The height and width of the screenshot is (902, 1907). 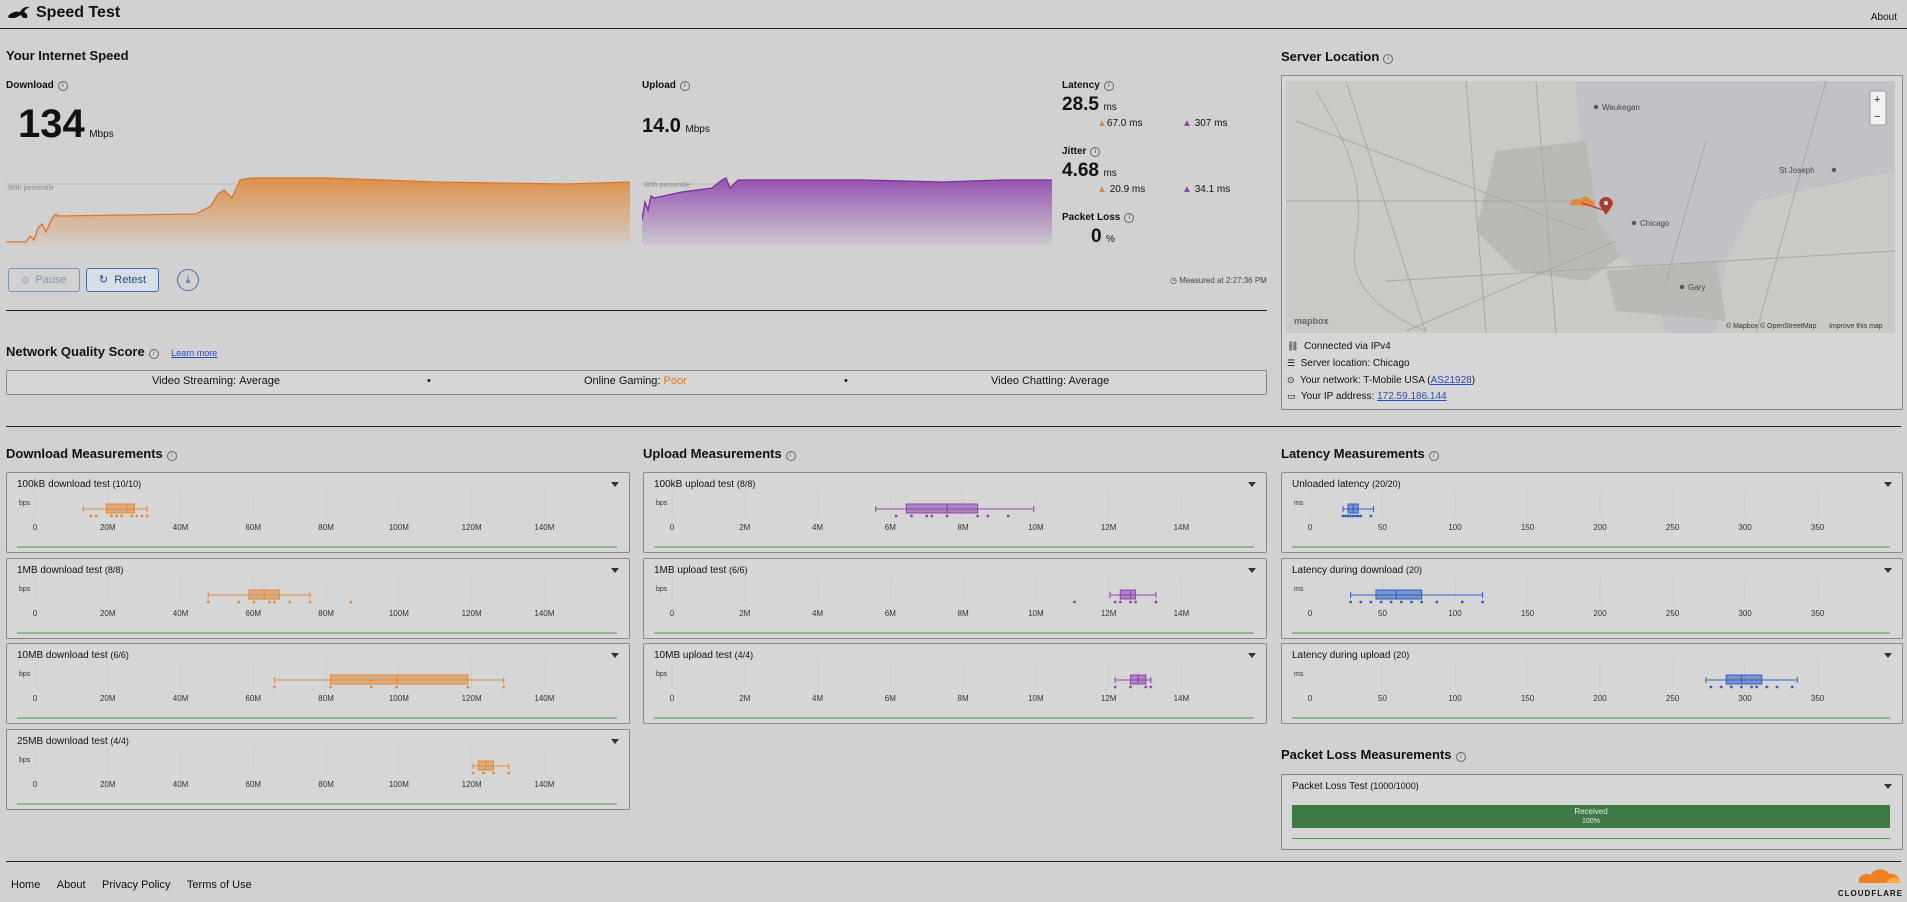 I want to click on footer-about-link: About, so click(x=71, y=885).